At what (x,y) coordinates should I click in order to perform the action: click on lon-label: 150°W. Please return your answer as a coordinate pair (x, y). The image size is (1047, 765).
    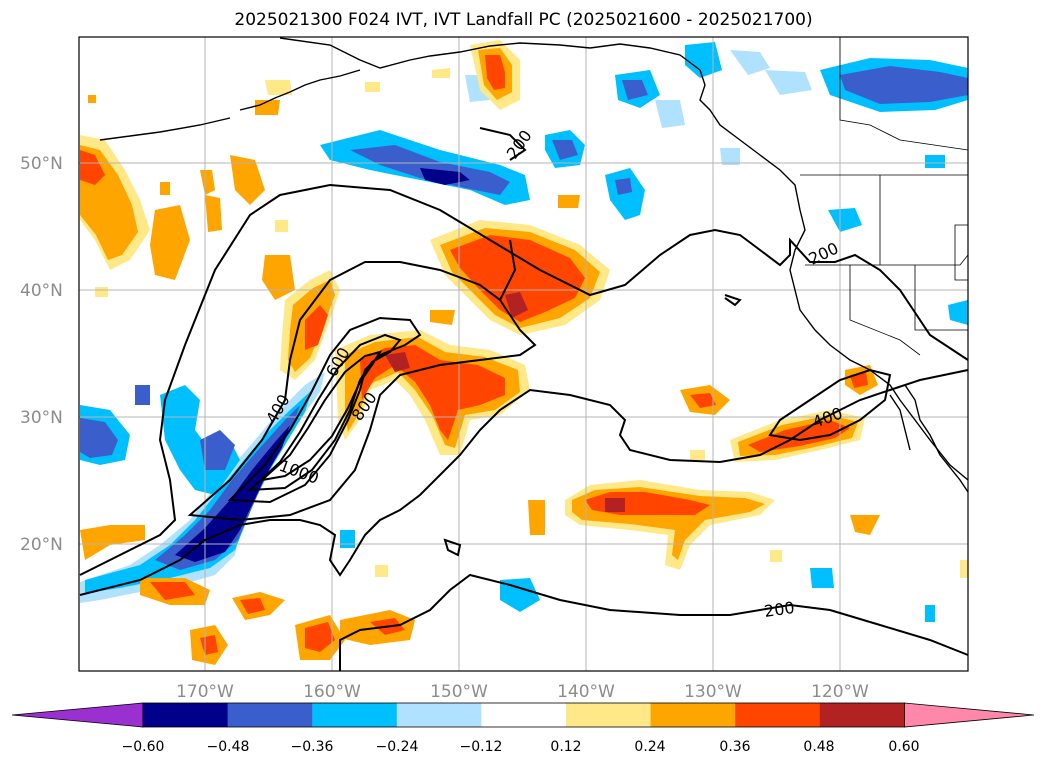
    Looking at the image, I should click on (459, 692).